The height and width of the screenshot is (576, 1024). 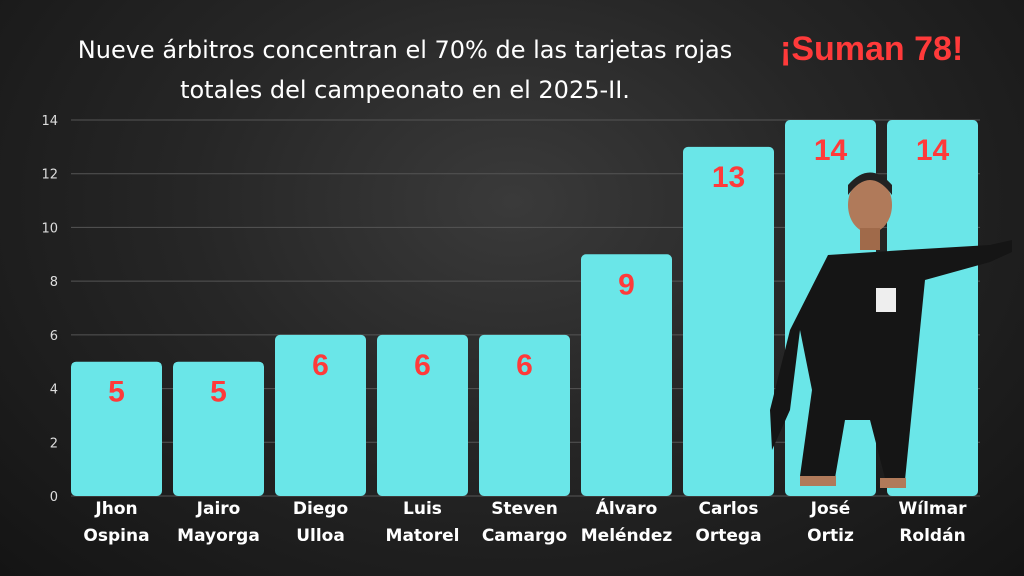 What do you see at coordinates (891, 330) in the screenshot?
I see `referee-photo` at bounding box center [891, 330].